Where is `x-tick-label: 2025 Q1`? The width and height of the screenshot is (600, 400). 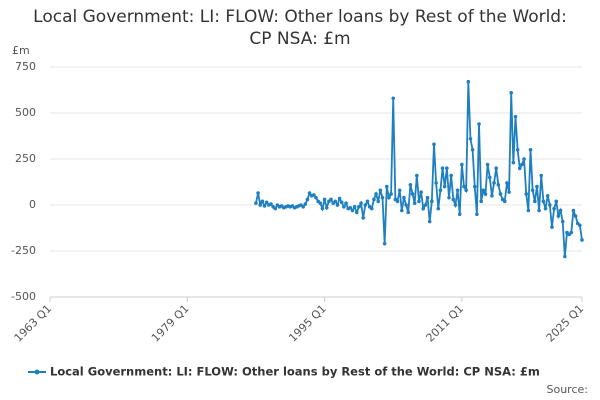 x-tick-label: 2025 Q1 is located at coordinates (565, 323).